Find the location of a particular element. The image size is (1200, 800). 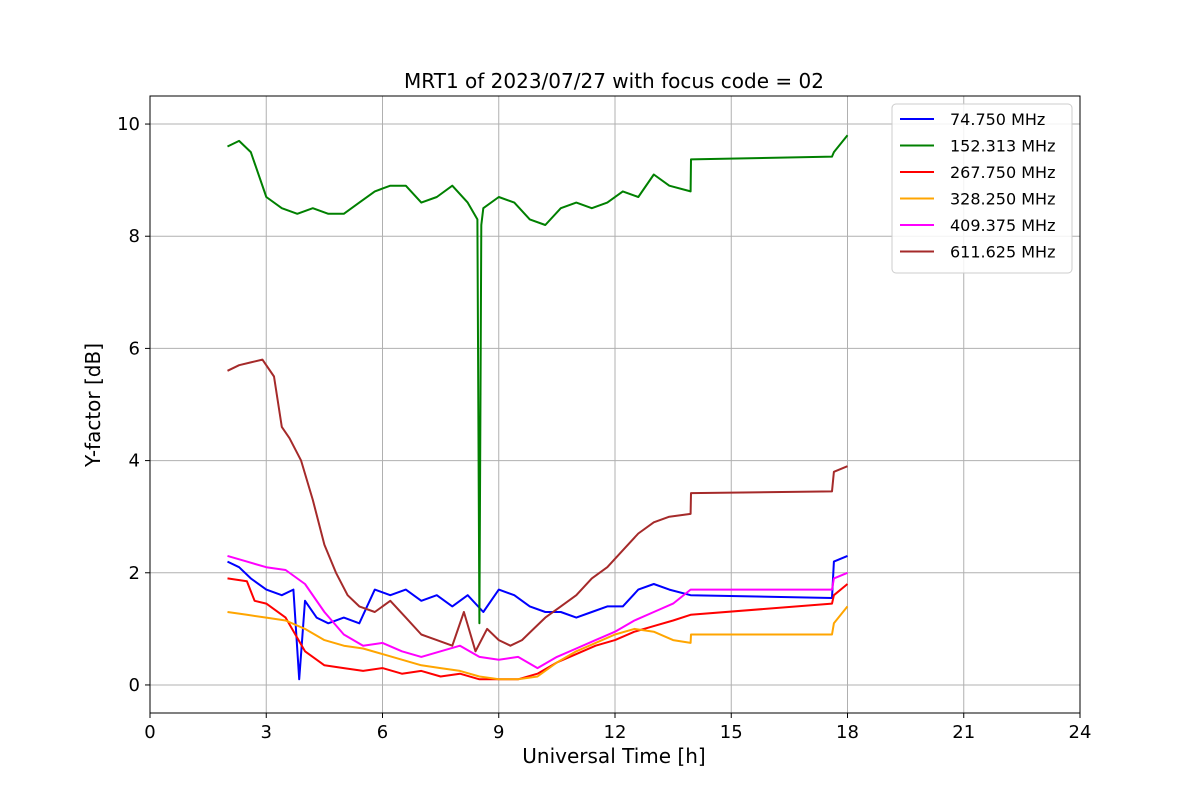

chart-title: MRT1 of 2023/07/27 with focus code = 02 is located at coordinates (614, 81).